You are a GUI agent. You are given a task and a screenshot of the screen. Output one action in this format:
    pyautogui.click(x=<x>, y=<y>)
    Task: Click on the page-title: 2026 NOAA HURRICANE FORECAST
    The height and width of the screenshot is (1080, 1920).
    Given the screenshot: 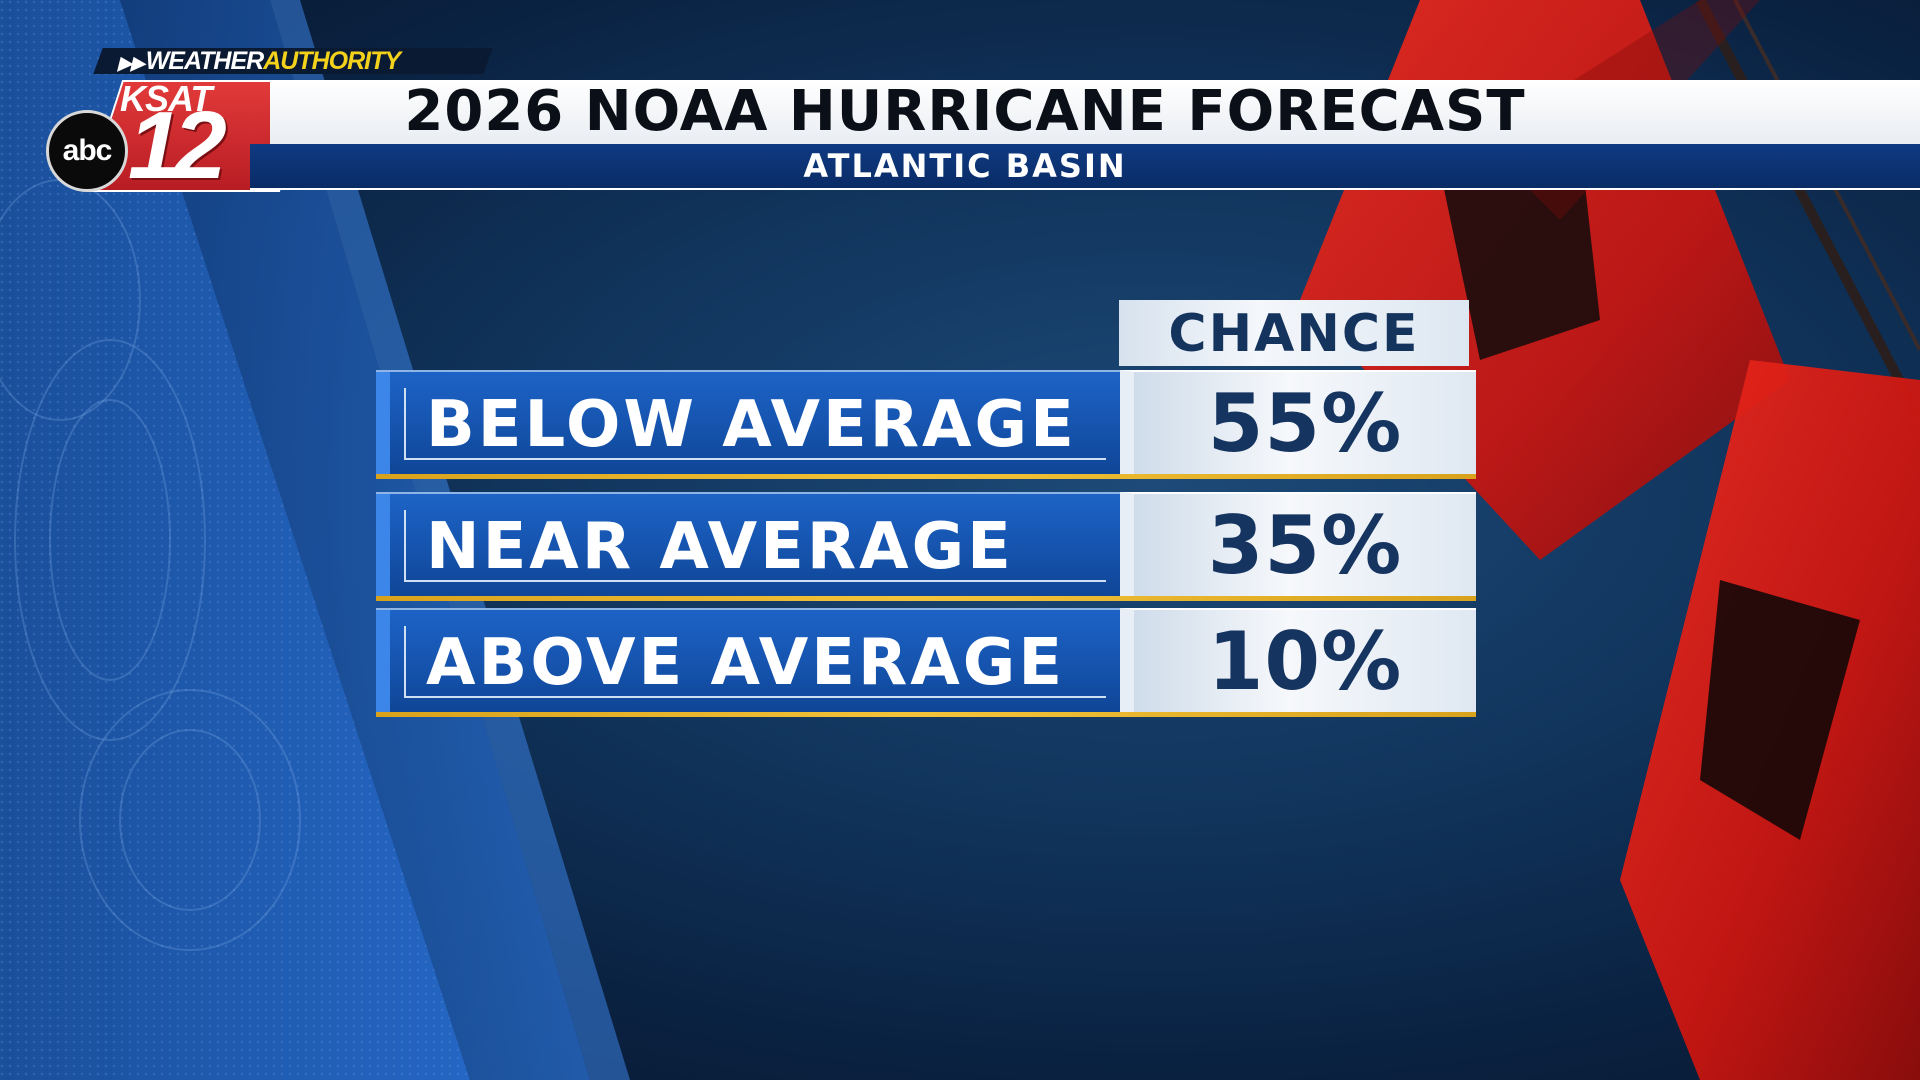 What is the action you would take?
    pyautogui.click(x=965, y=111)
    